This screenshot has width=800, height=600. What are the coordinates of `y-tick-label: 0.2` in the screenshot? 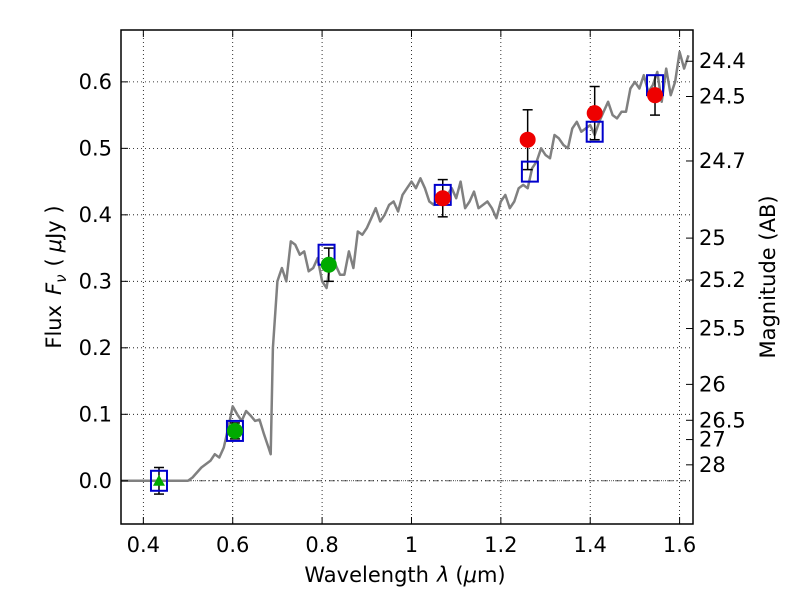 It's located at (95, 348).